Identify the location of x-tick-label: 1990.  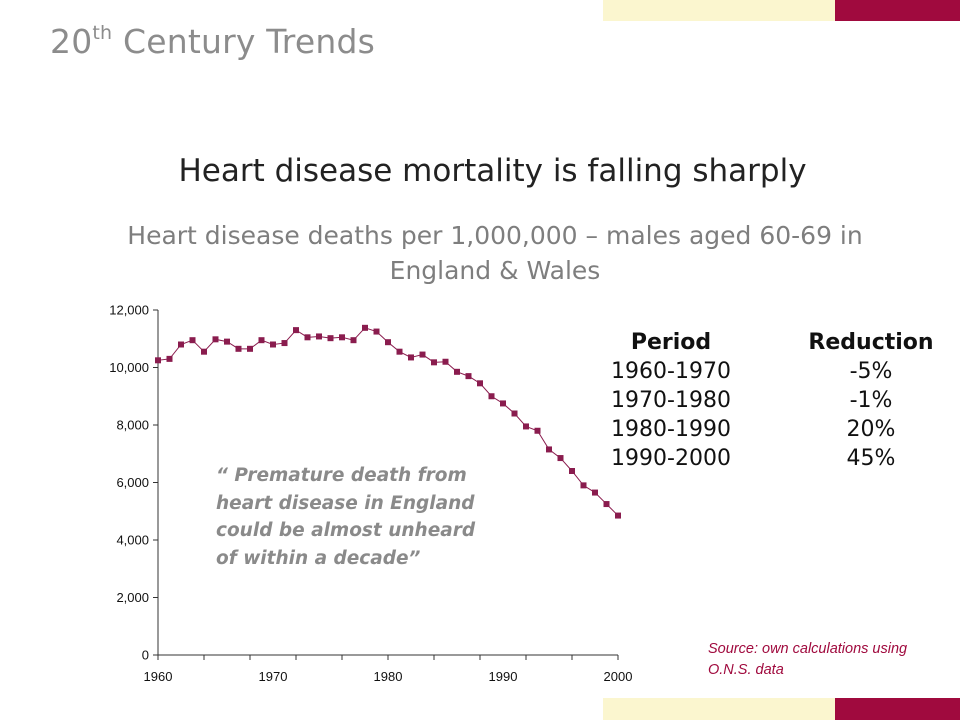
(503, 676).